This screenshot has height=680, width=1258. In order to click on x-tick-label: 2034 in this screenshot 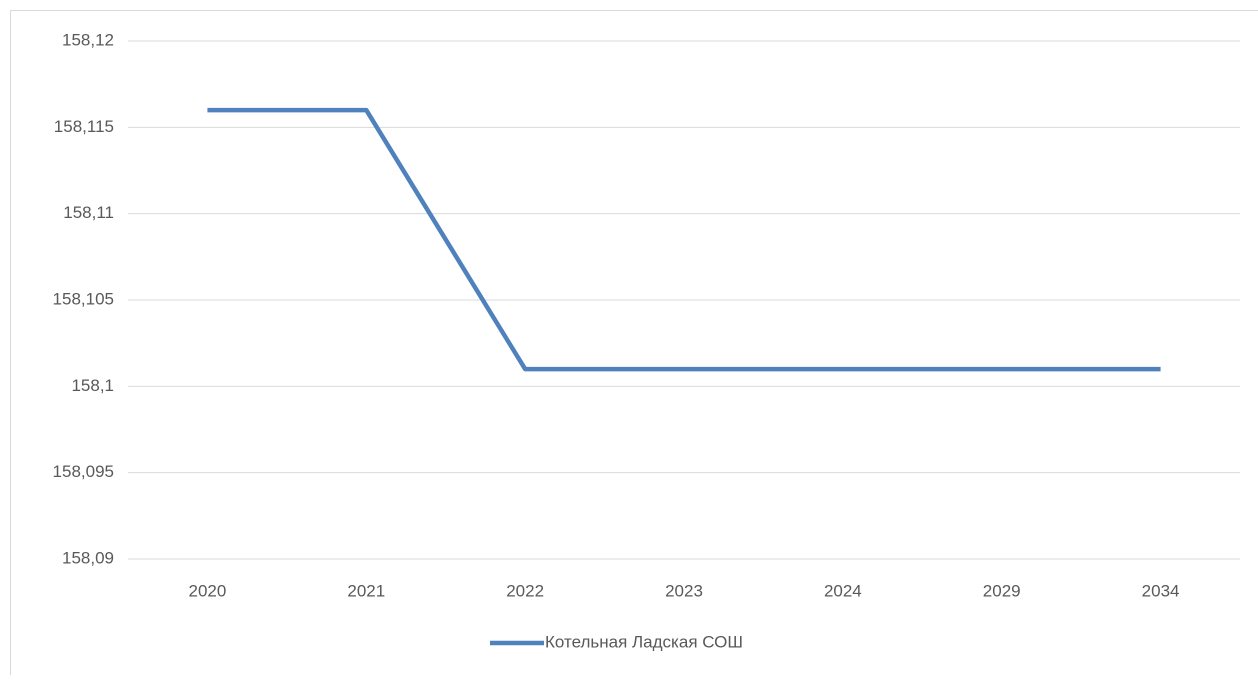, I will do `click(1161, 590)`.